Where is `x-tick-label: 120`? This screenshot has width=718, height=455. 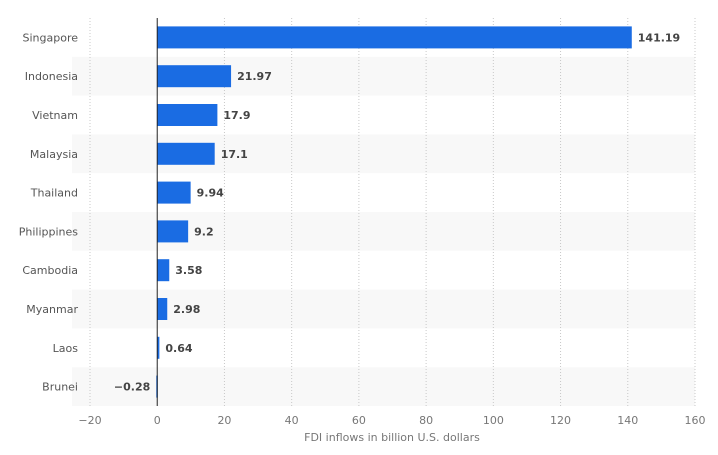 x-tick-label: 120 is located at coordinates (560, 420).